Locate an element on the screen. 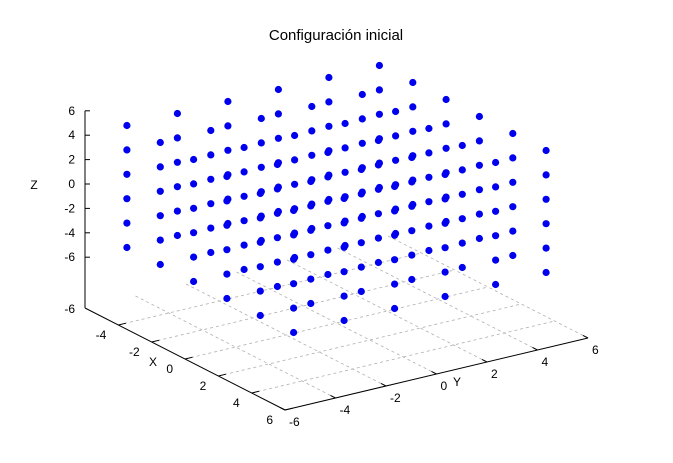 This screenshot has height=463, width=673. x-tick-label: 6 is located at coordinates (269, 420).